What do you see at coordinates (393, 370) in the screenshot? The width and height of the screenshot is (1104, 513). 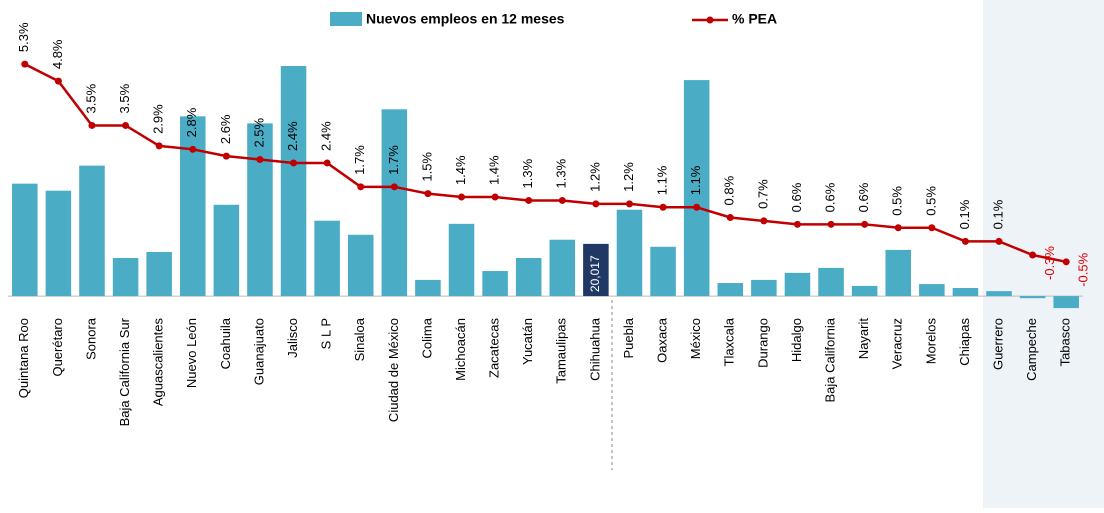 I see `x-tick-label: Ciudad de México` at bounding box center [393, 370].